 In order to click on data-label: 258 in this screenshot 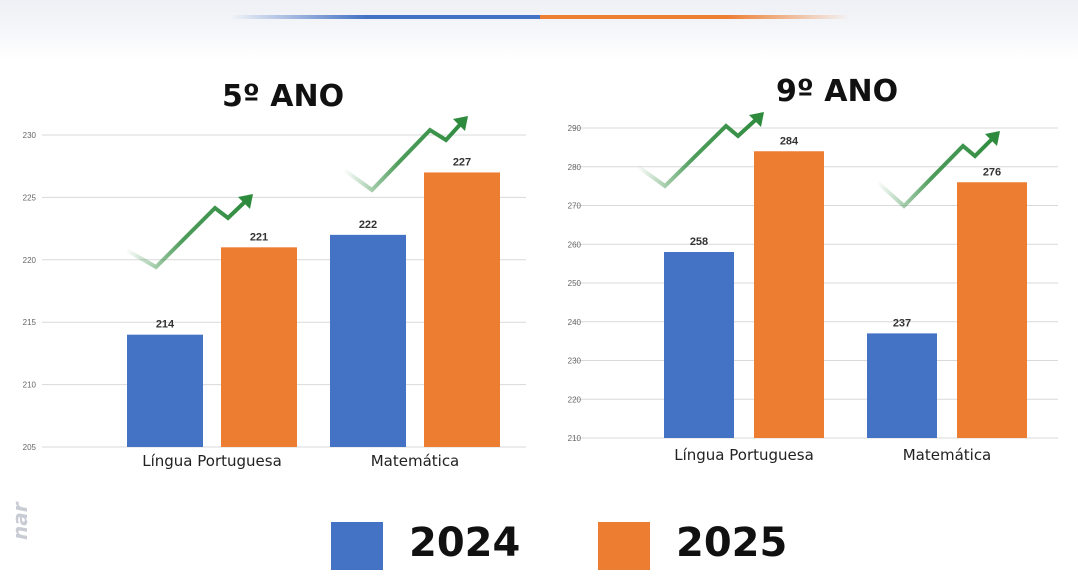, I will do `click(699, 242)`.